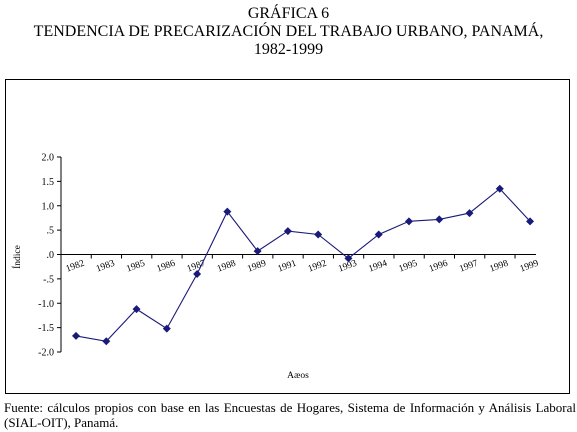  I want to click on x-axis-title: Aæos, so click(298, 376).